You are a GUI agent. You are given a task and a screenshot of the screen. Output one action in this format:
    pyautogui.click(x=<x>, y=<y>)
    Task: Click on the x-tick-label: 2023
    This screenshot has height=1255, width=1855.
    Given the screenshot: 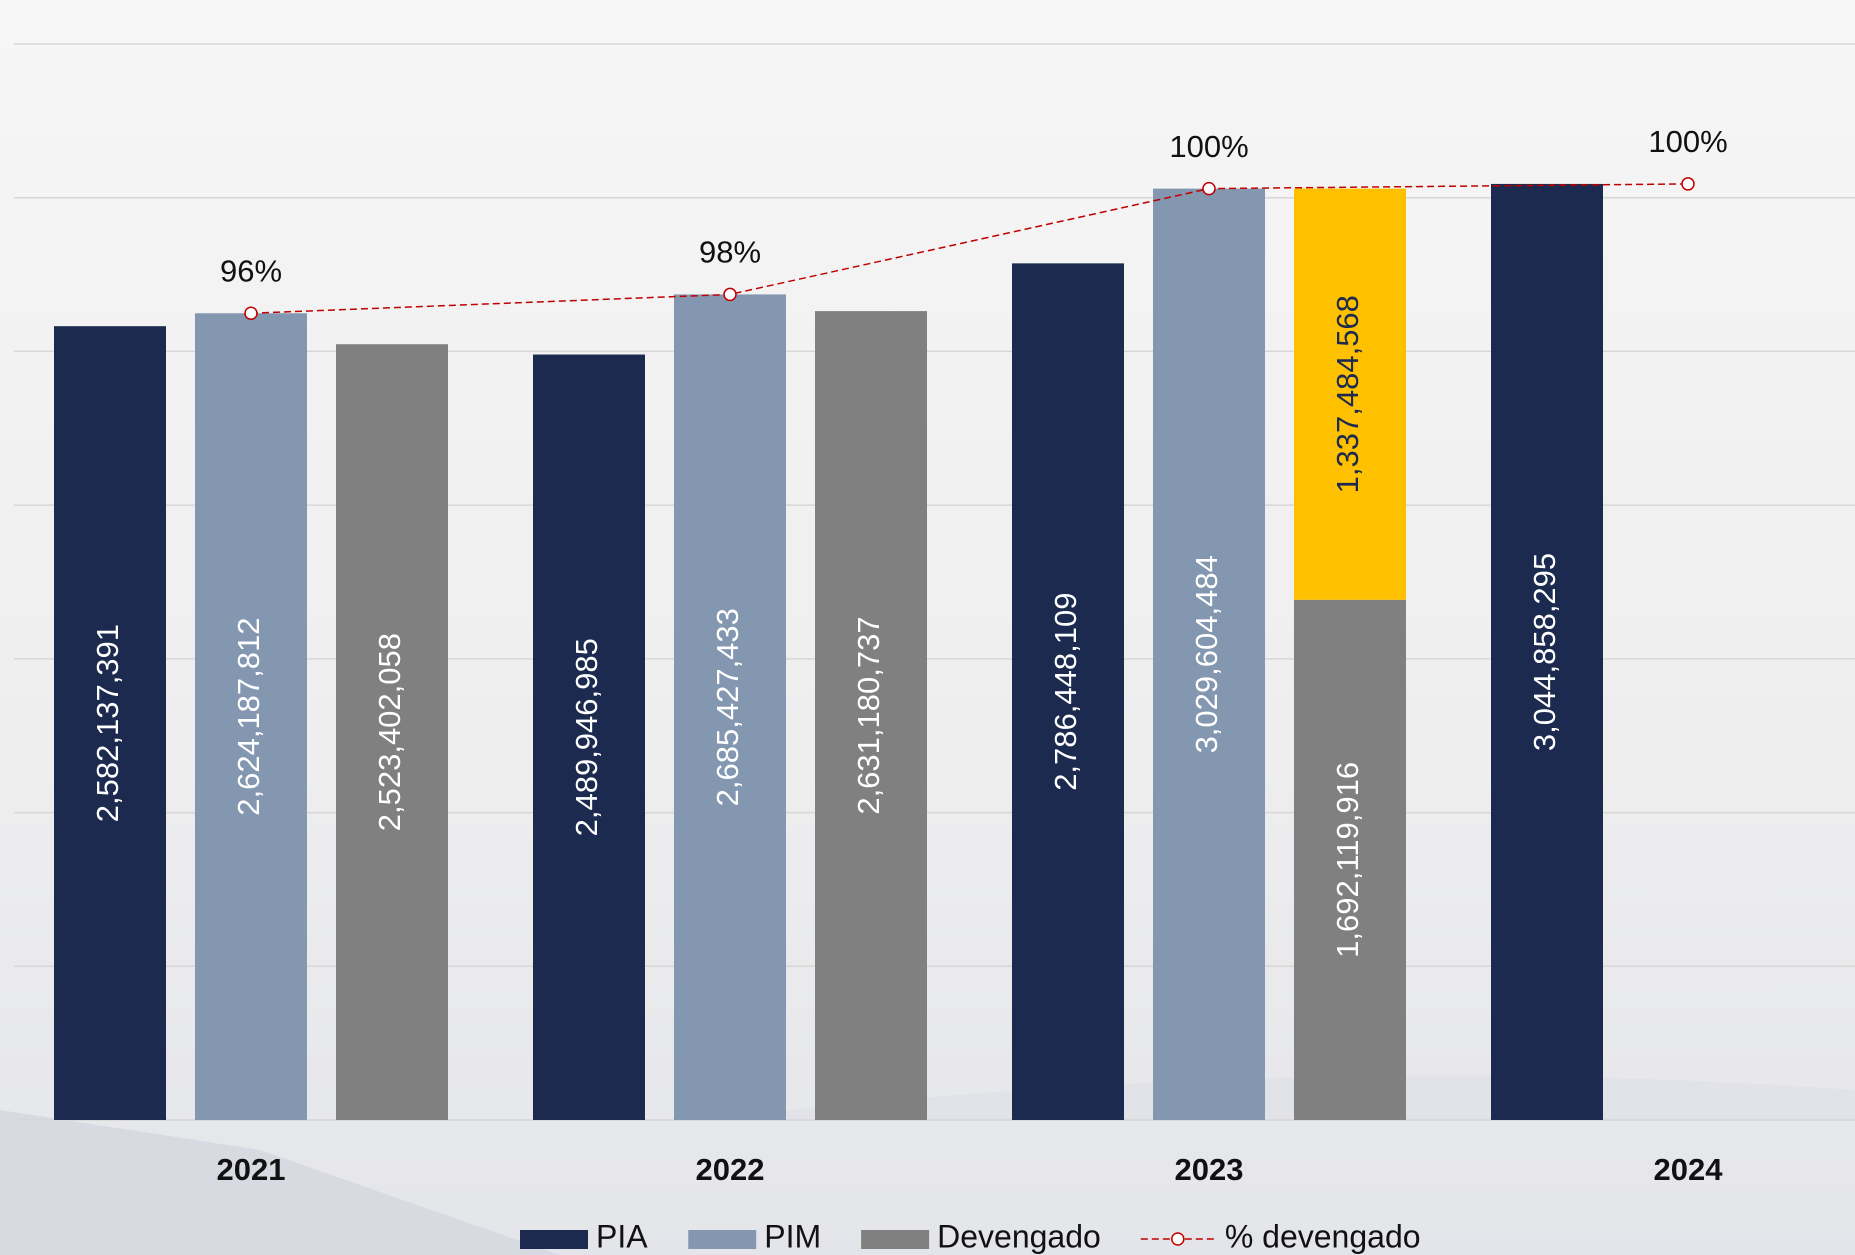 What is the action you would take?
    pyautogui.click(x=1209, y=1169)
    